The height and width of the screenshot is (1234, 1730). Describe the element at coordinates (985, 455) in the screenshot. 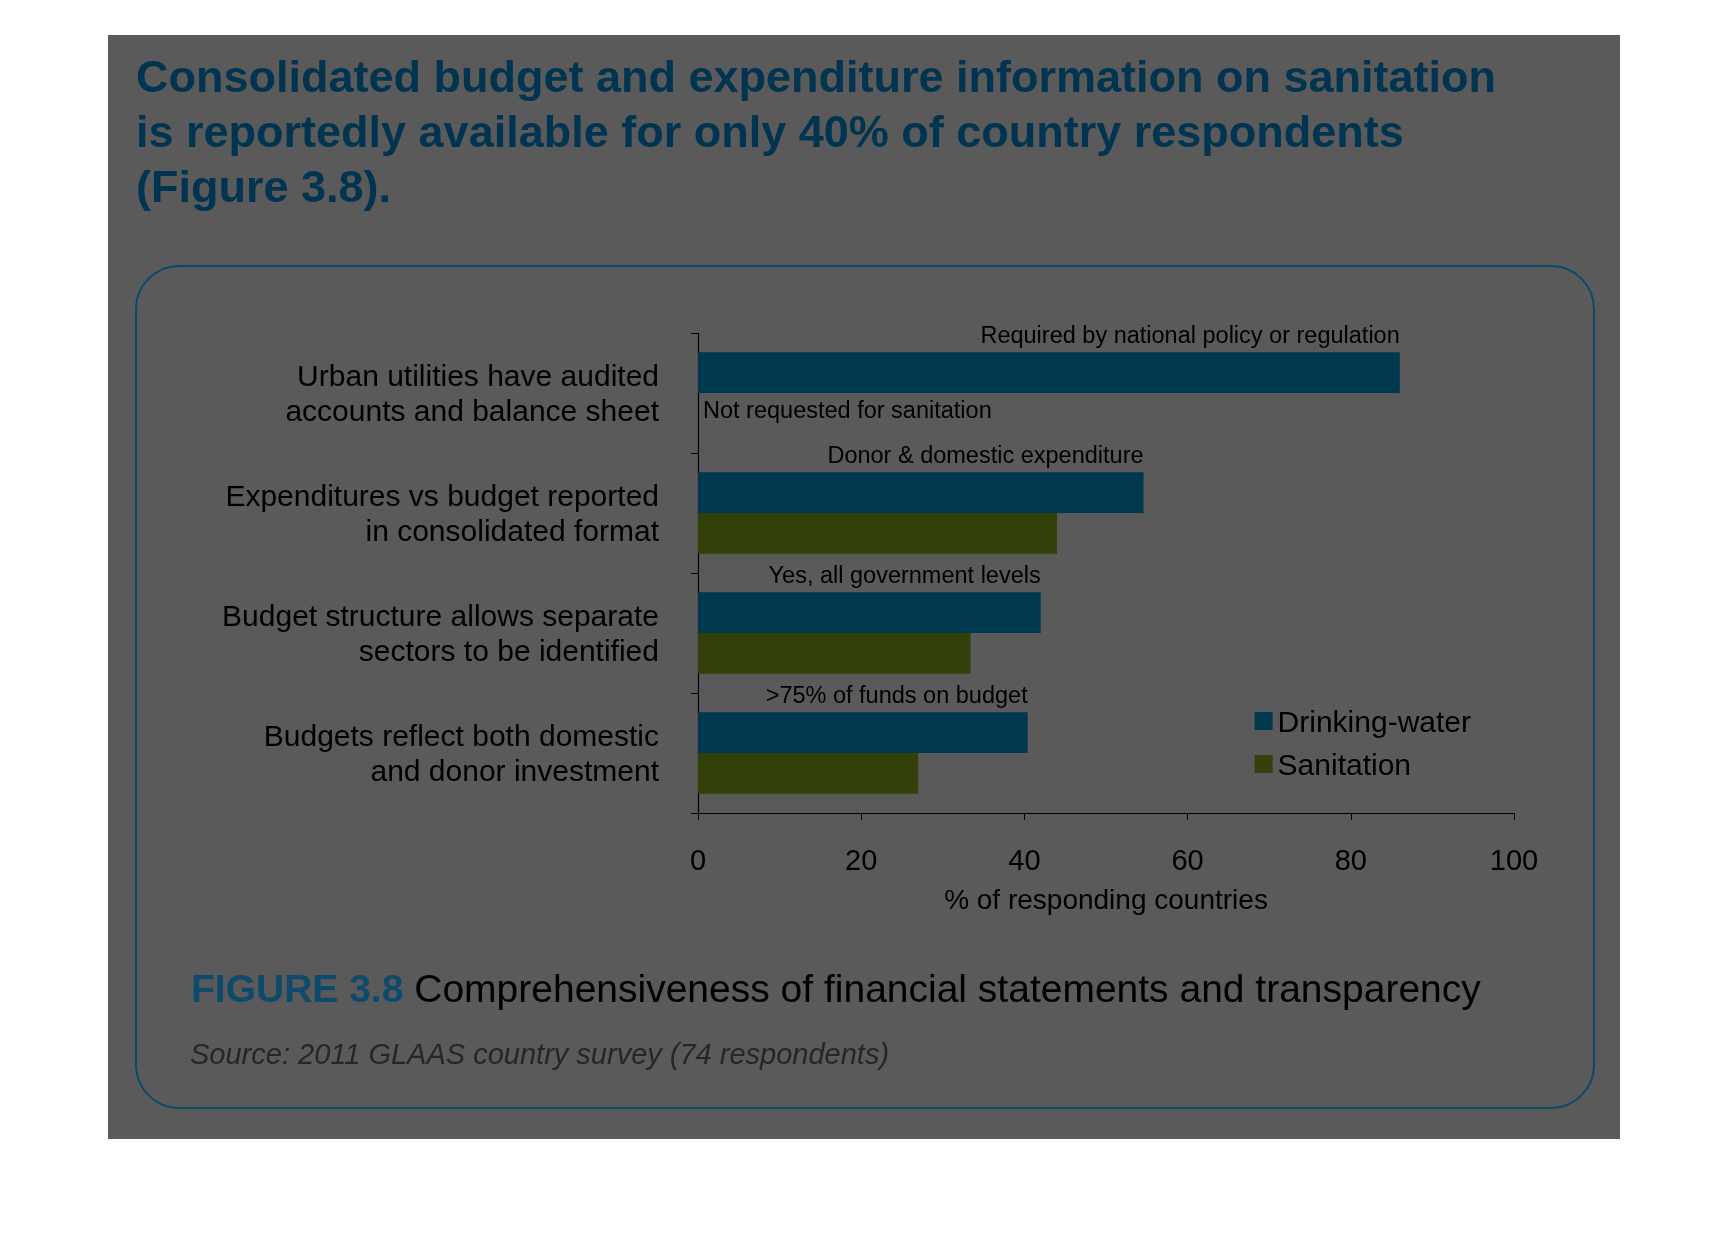

I see `annotation: Donor & domestic expenditure` at that location.